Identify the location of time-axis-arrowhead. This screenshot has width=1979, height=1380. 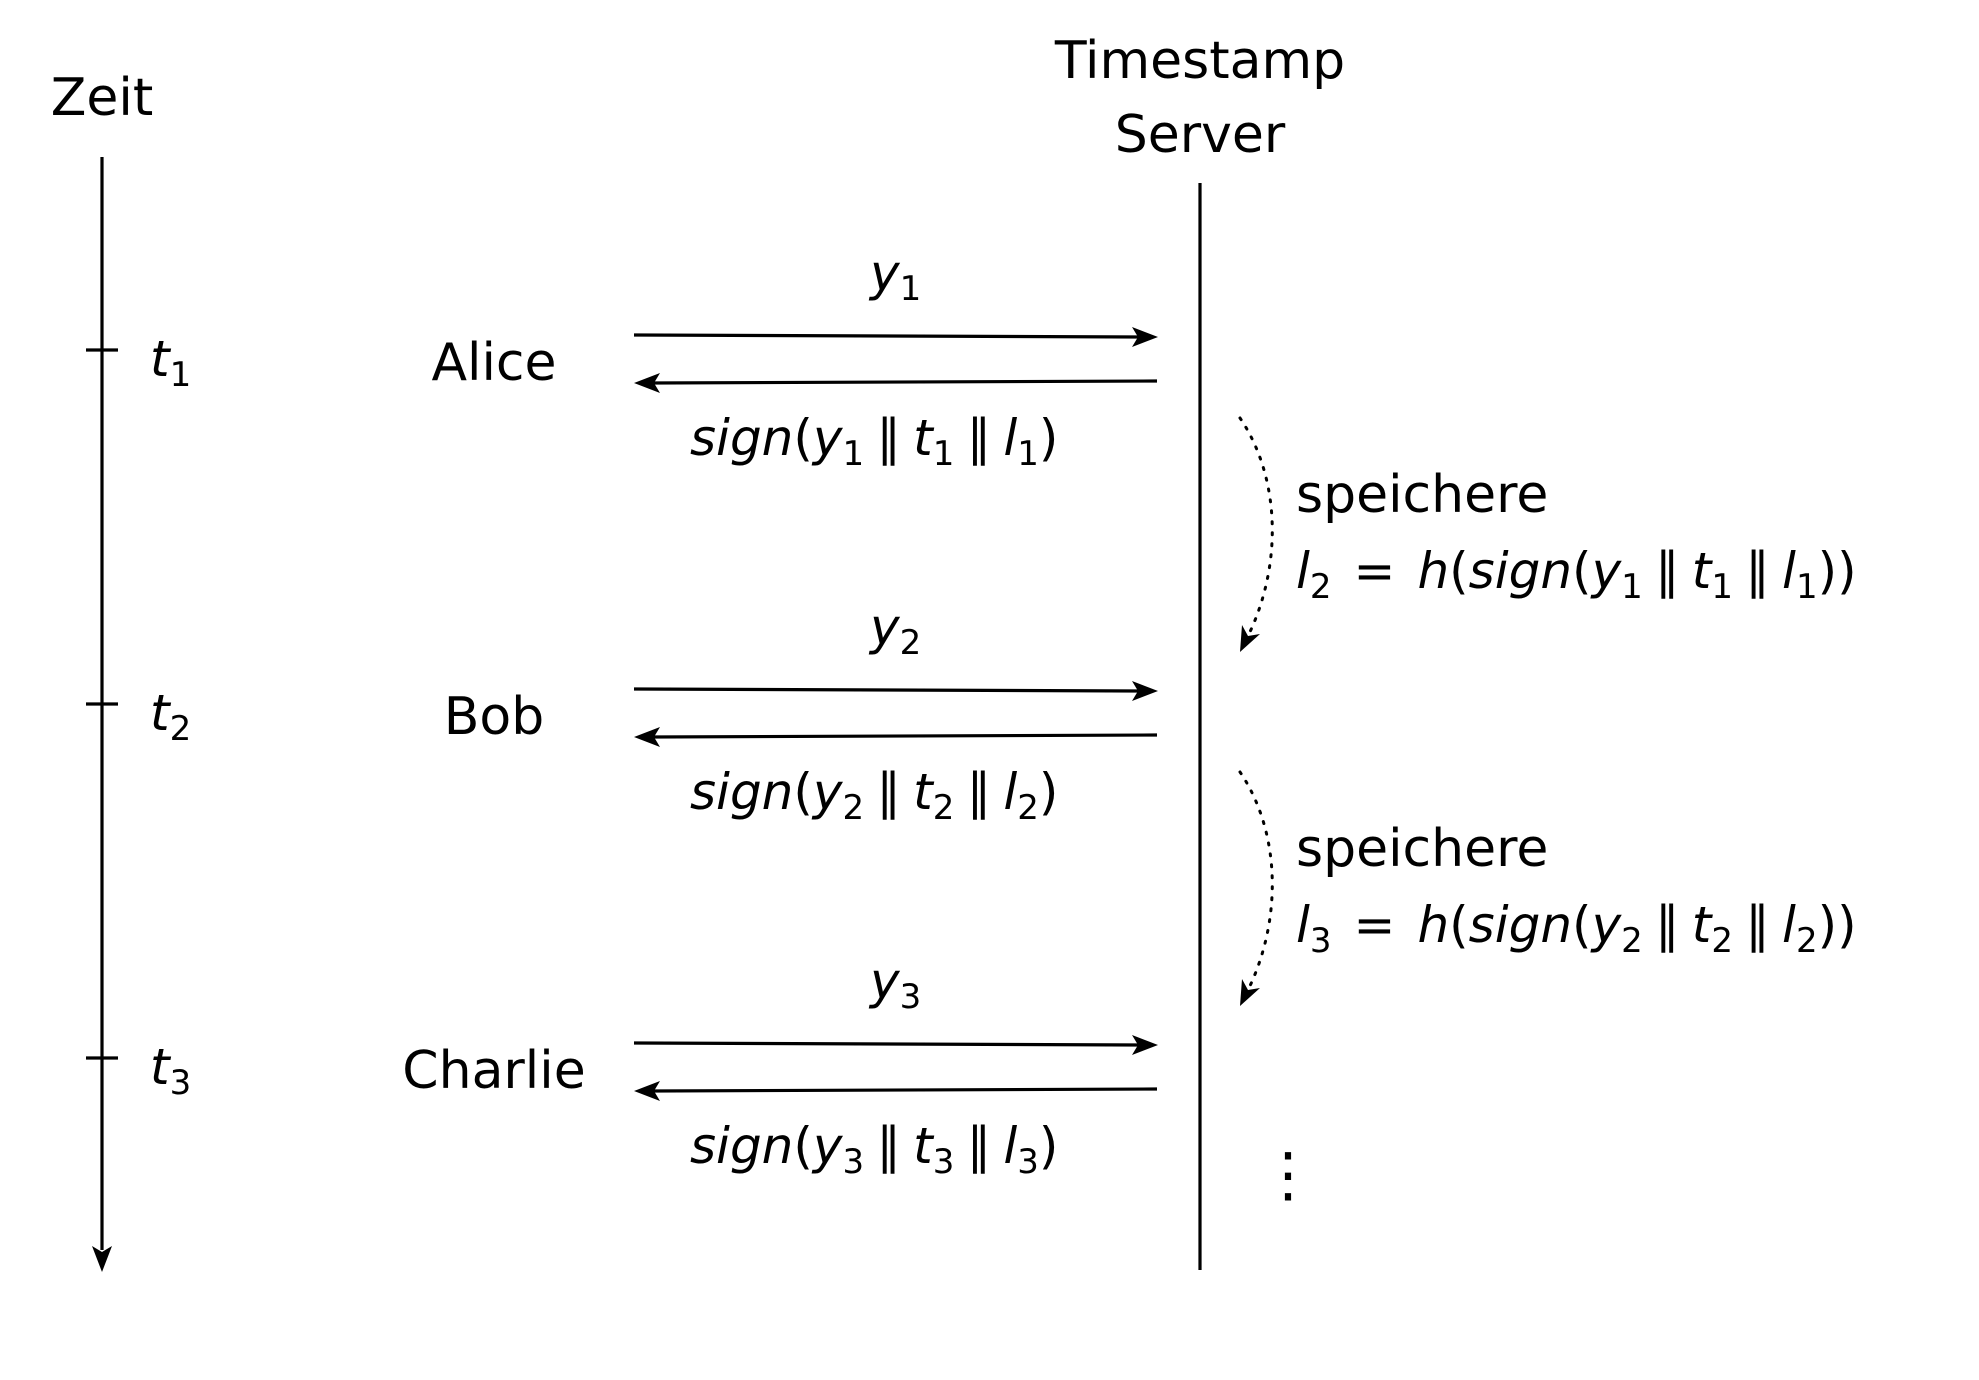
(102, 1259).